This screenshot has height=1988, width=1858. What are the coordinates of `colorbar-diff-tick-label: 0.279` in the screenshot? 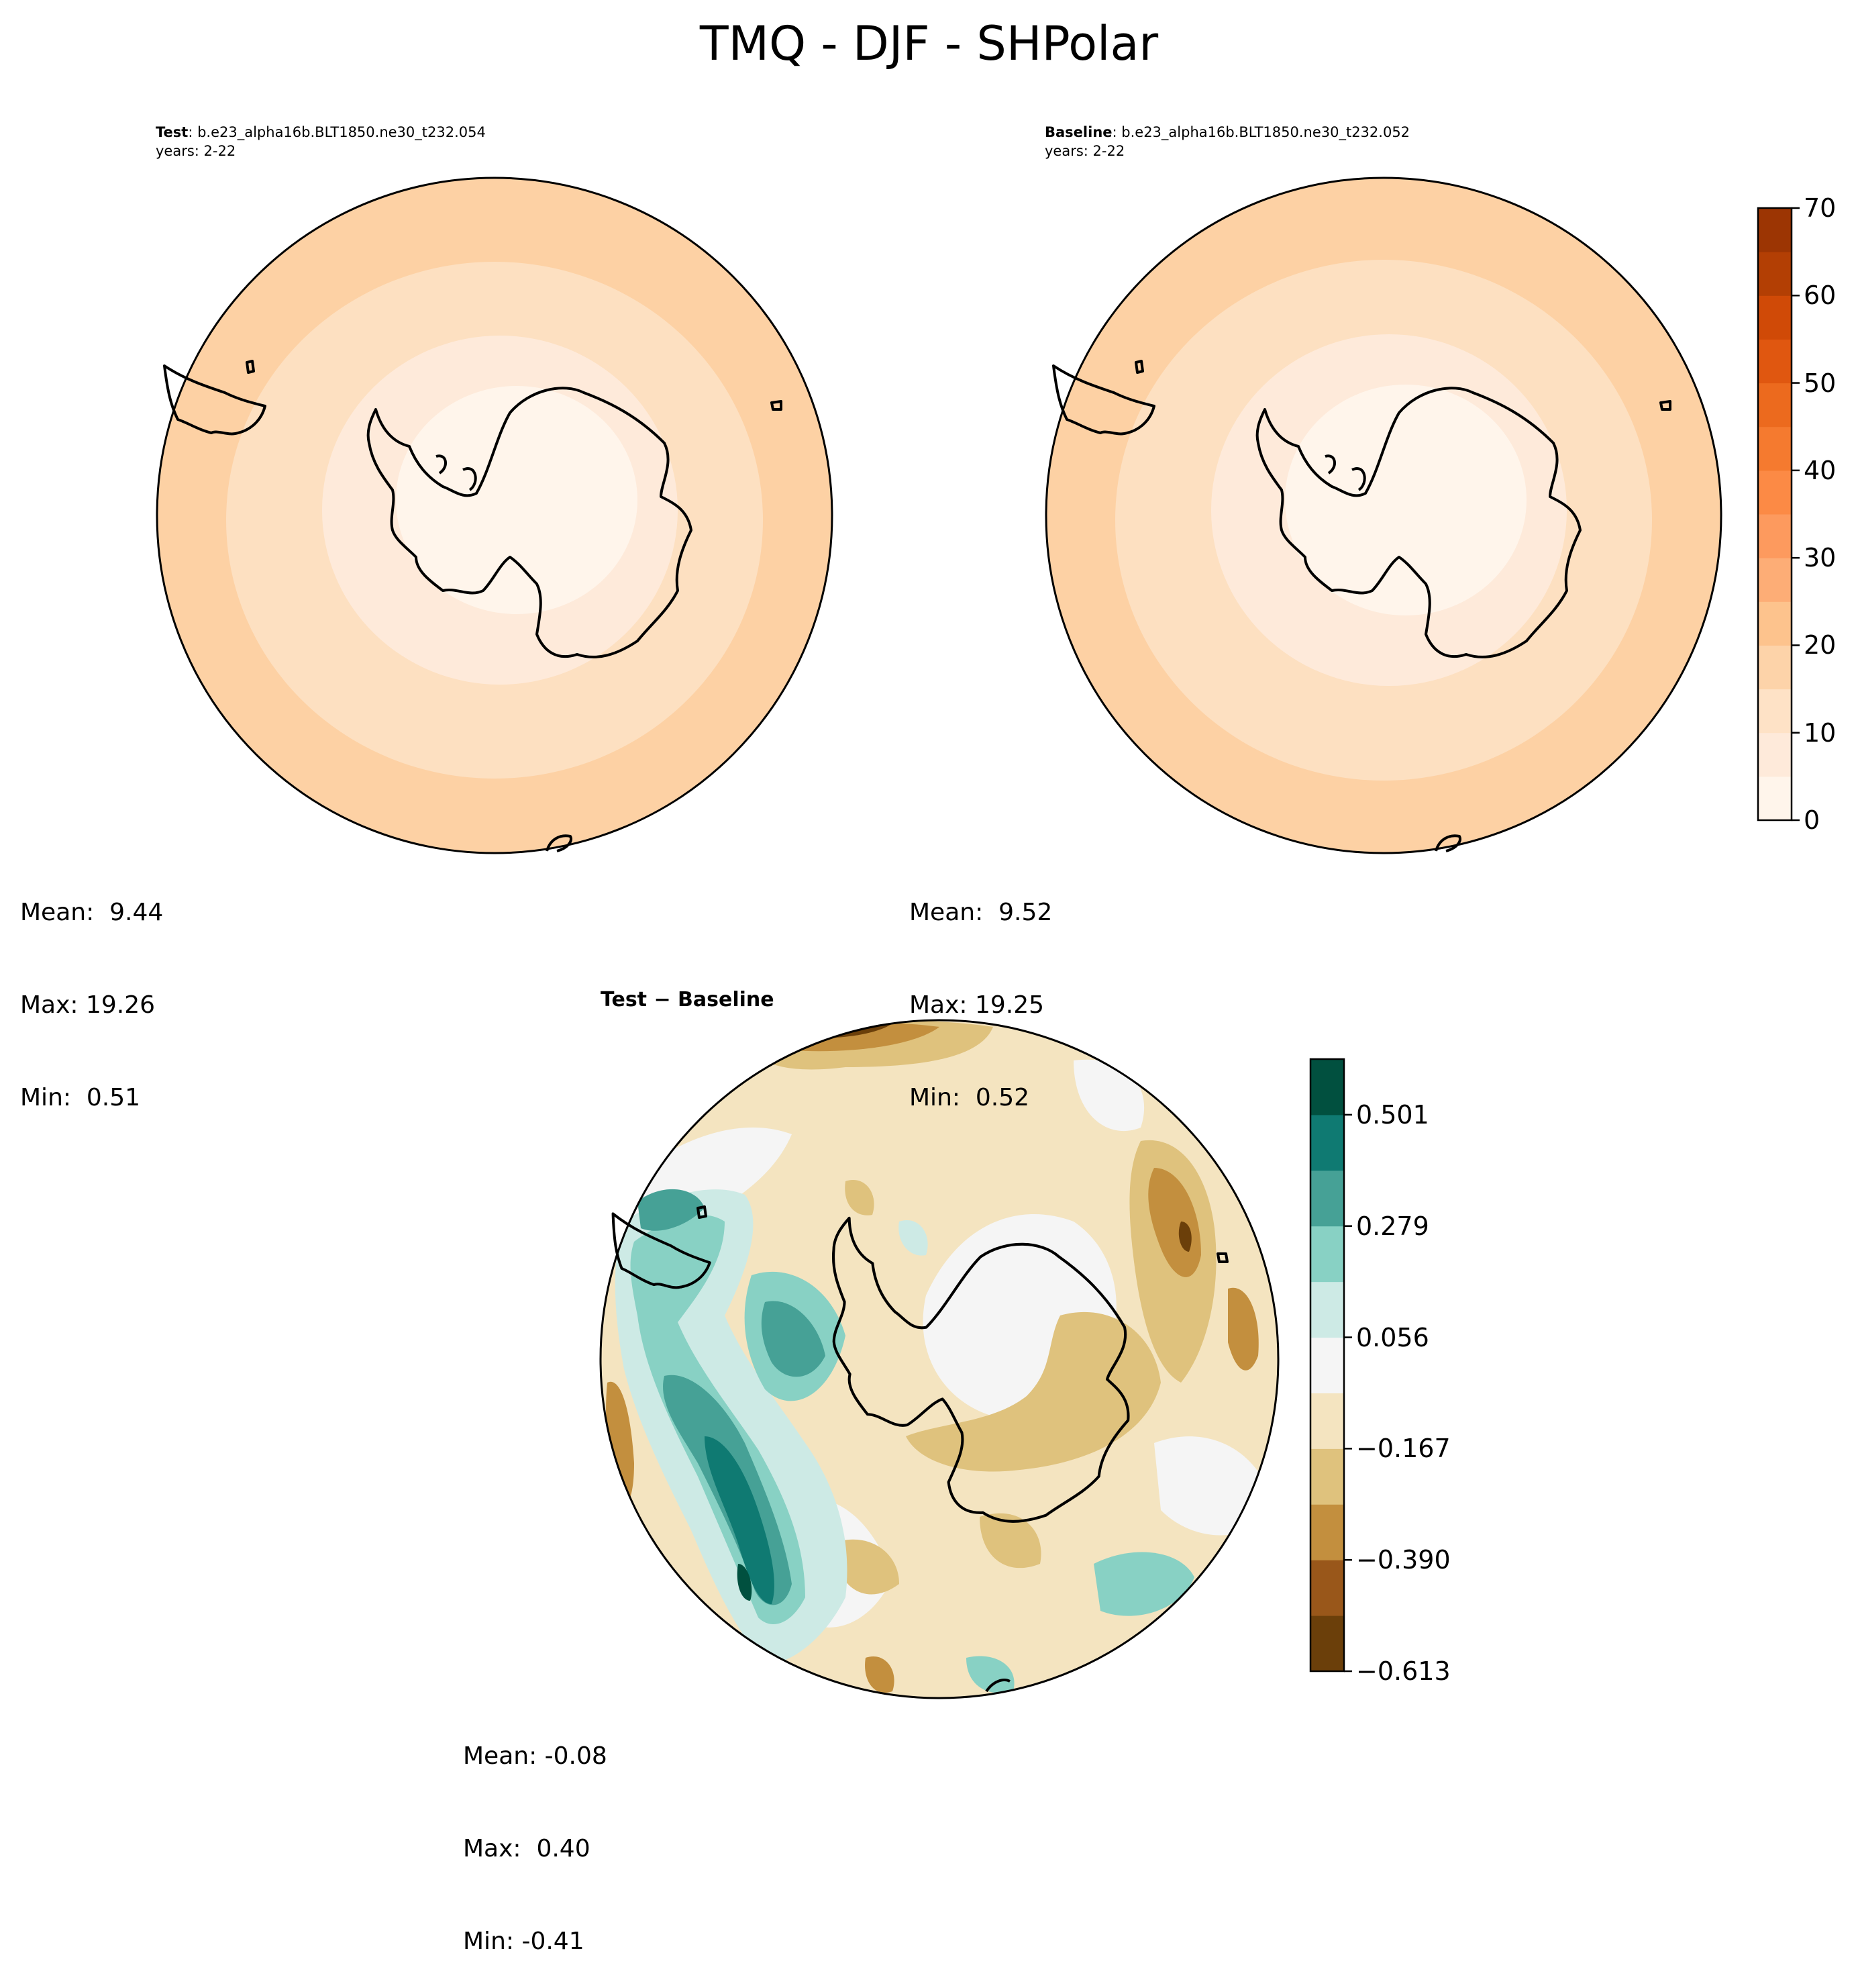 It's located at (1392, 1226).